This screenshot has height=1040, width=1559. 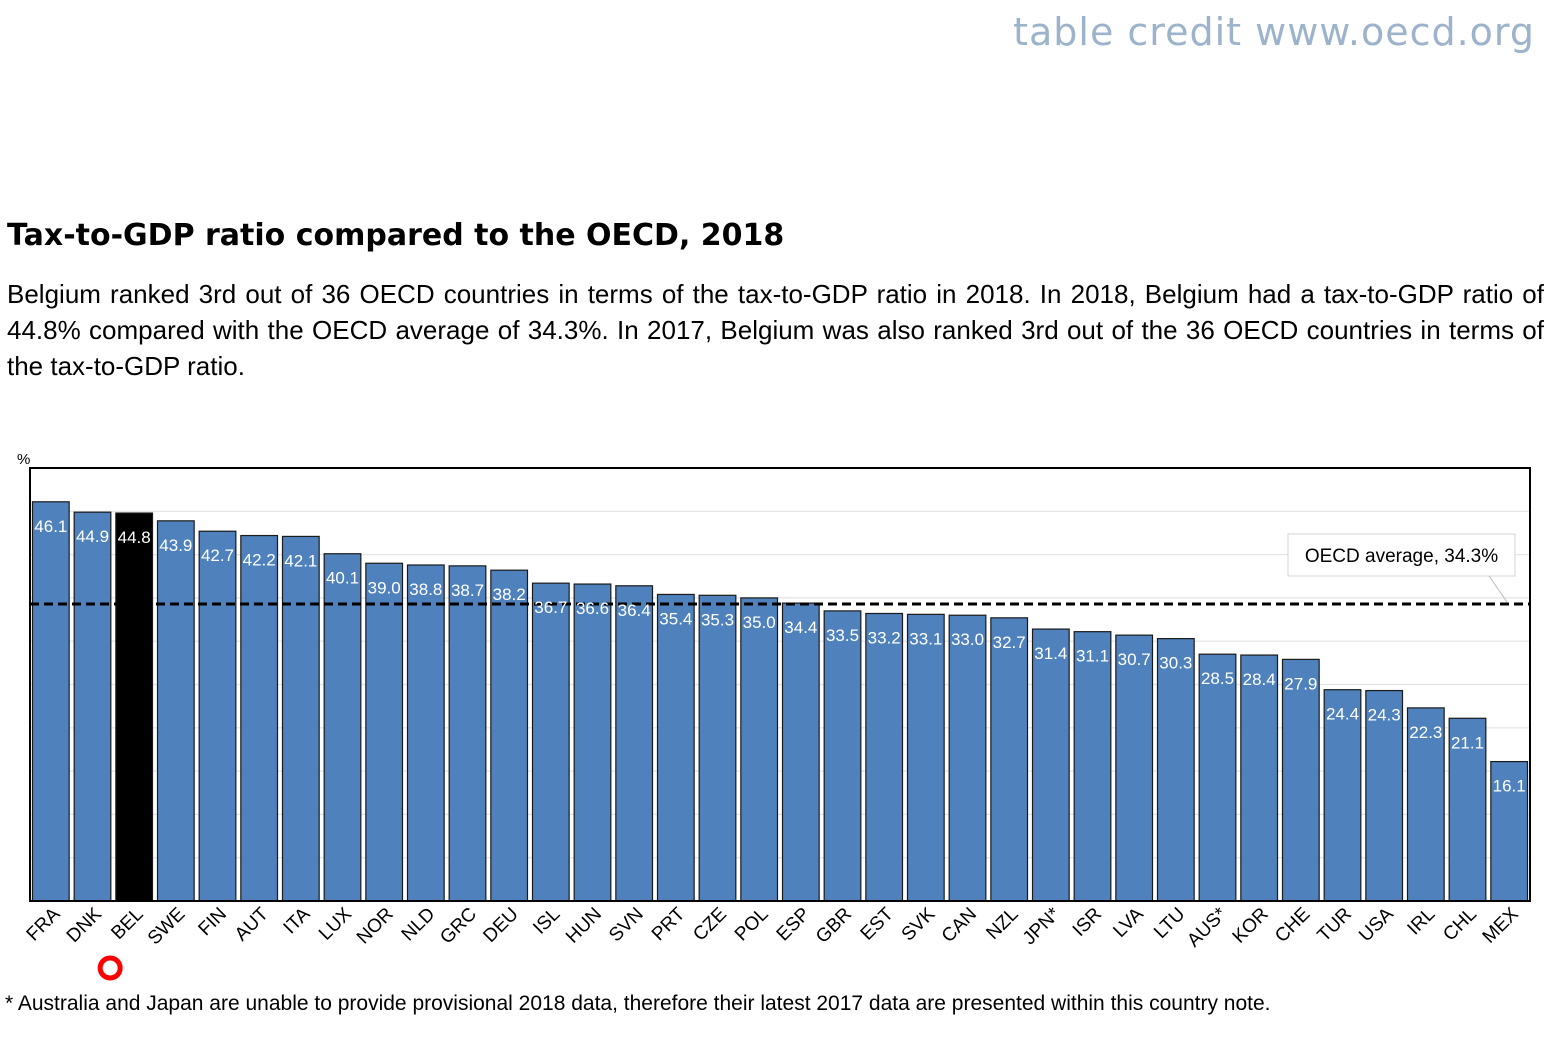 What do you see at coordinates (794, 925) in the screenshot?
I see `x-tick-label: ESP` at bounding box center [794, 925].